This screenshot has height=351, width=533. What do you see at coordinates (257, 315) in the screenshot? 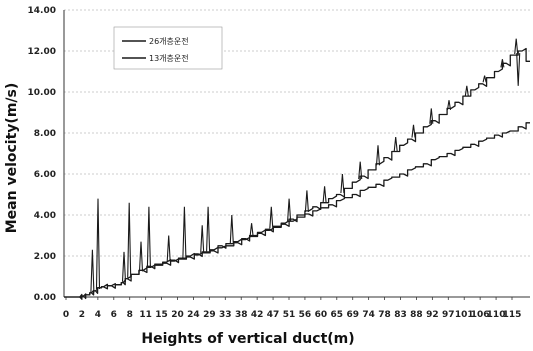
I see `x-tick-label: 42` at bounding box center [257, 315].